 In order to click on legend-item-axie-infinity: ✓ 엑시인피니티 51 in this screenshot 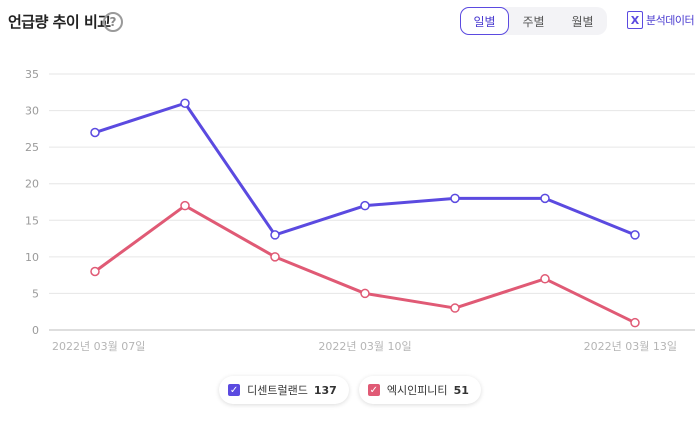, I will do `click(419, 390)`.